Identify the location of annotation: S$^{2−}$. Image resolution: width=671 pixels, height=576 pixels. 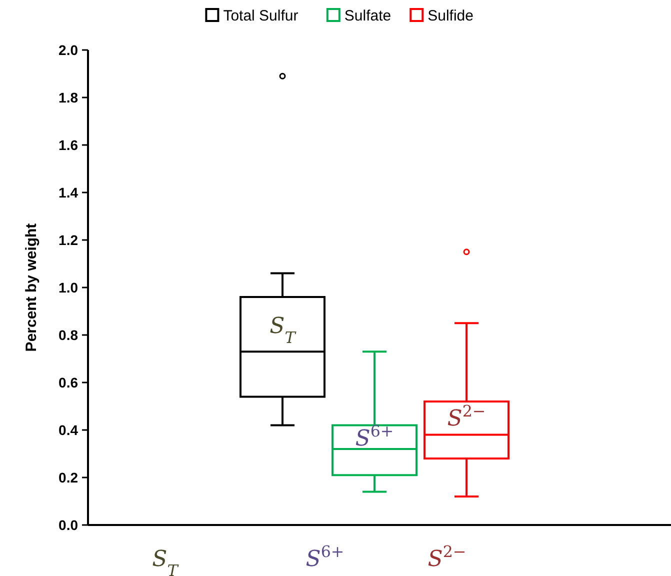
(466, 416).